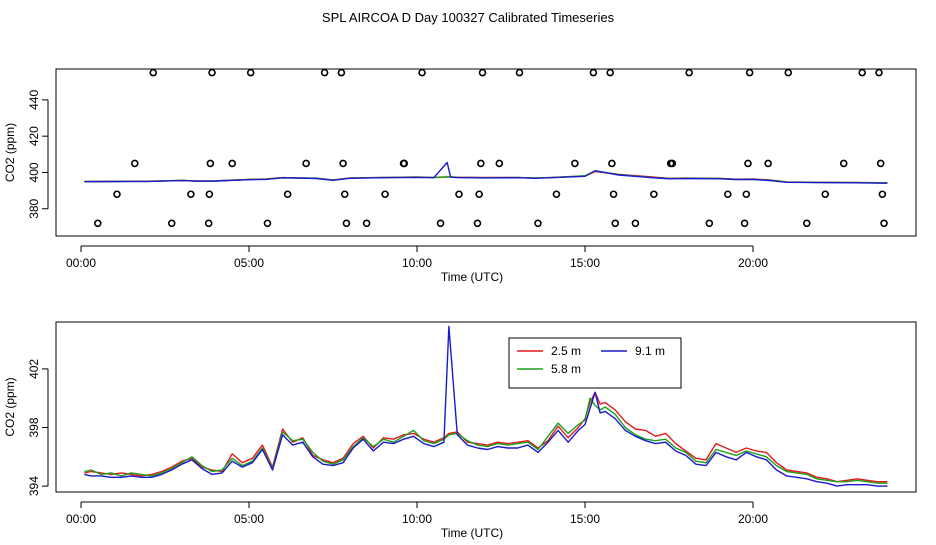 This screenshot has height=545, width=936. What do you see at coordinates (486, 440) in the screenshot?
I see `series-line-5-8-m` at bounding box center [486, 440].